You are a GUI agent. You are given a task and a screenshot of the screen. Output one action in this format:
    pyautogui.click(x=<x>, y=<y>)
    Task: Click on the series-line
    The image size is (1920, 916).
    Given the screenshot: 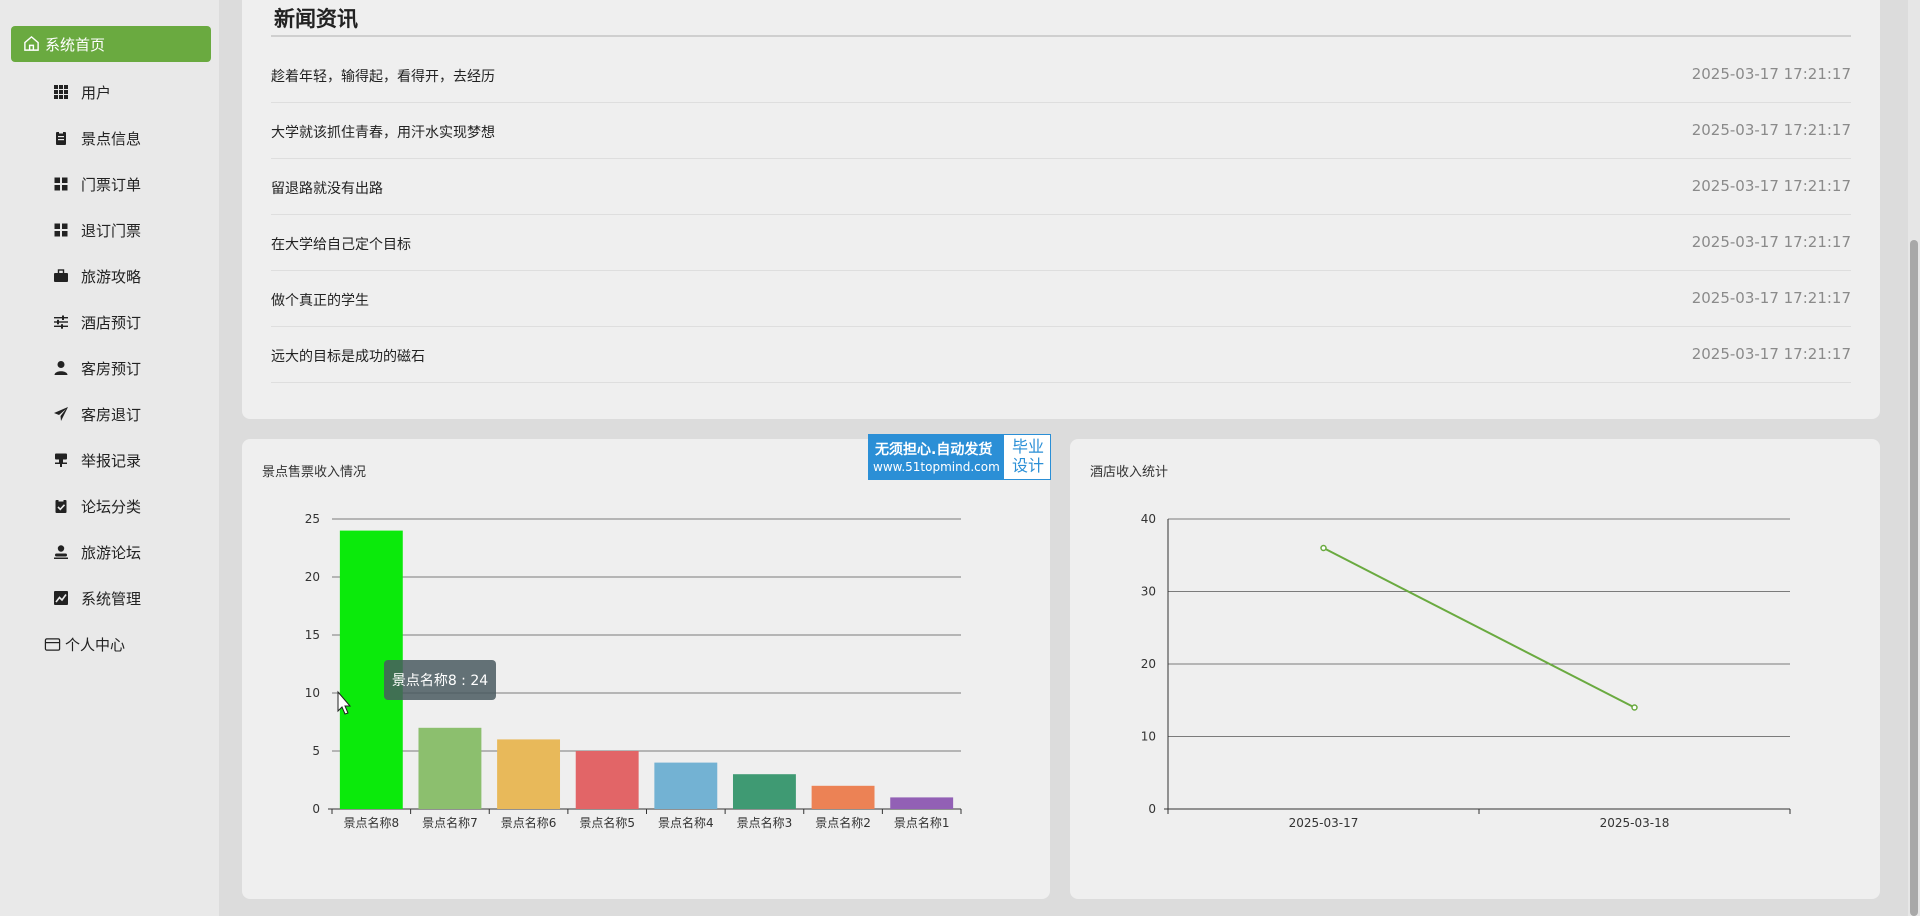 What is the action you would take?
    pyautogui.click(x=1479, y=628)
    